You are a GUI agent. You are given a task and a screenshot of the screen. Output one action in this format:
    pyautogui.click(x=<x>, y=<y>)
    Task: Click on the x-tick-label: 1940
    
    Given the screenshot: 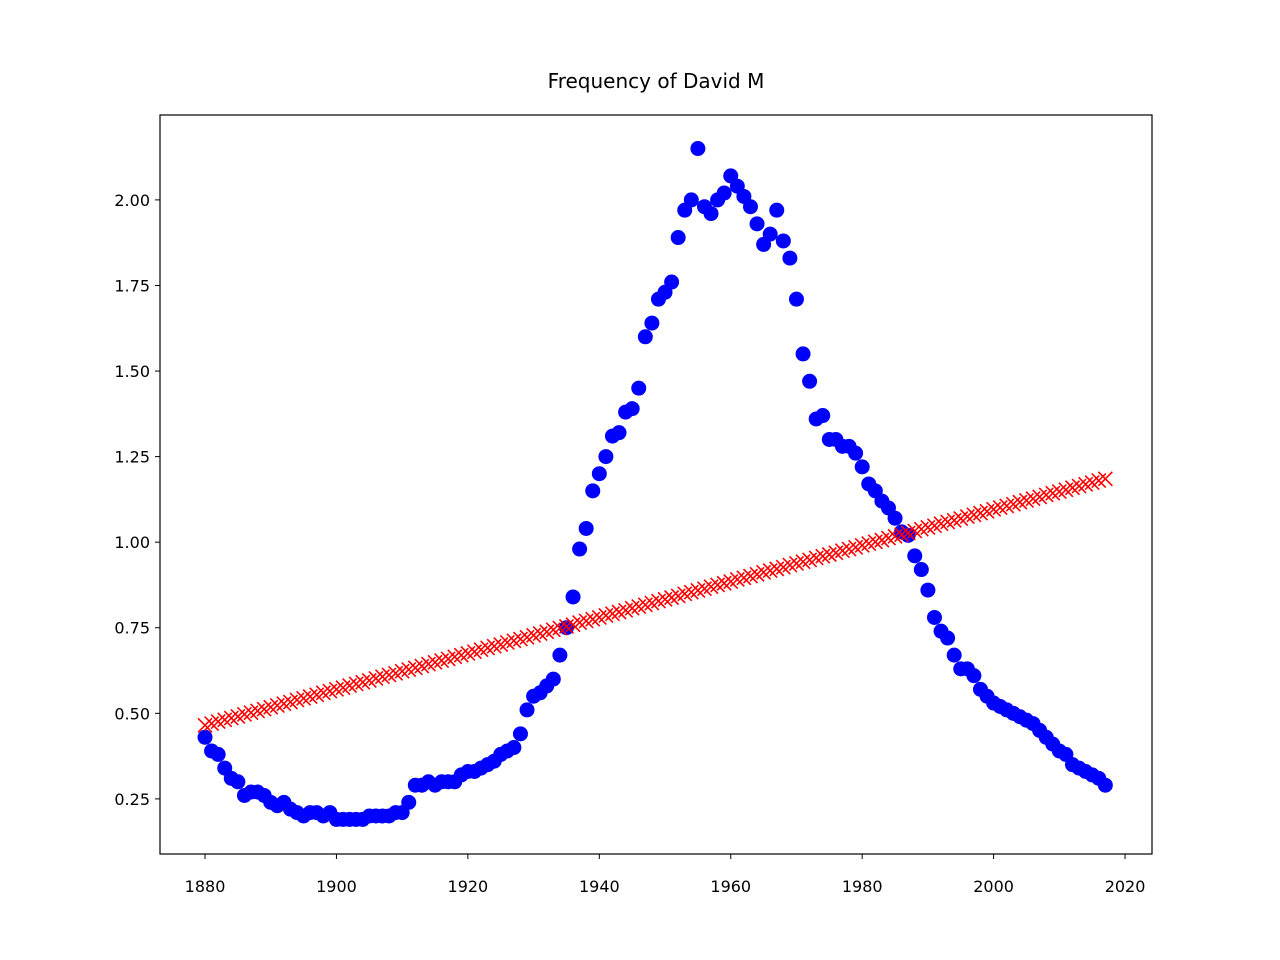 What is the action you would take?
    pyautogui.click(x=599, y=886)
    